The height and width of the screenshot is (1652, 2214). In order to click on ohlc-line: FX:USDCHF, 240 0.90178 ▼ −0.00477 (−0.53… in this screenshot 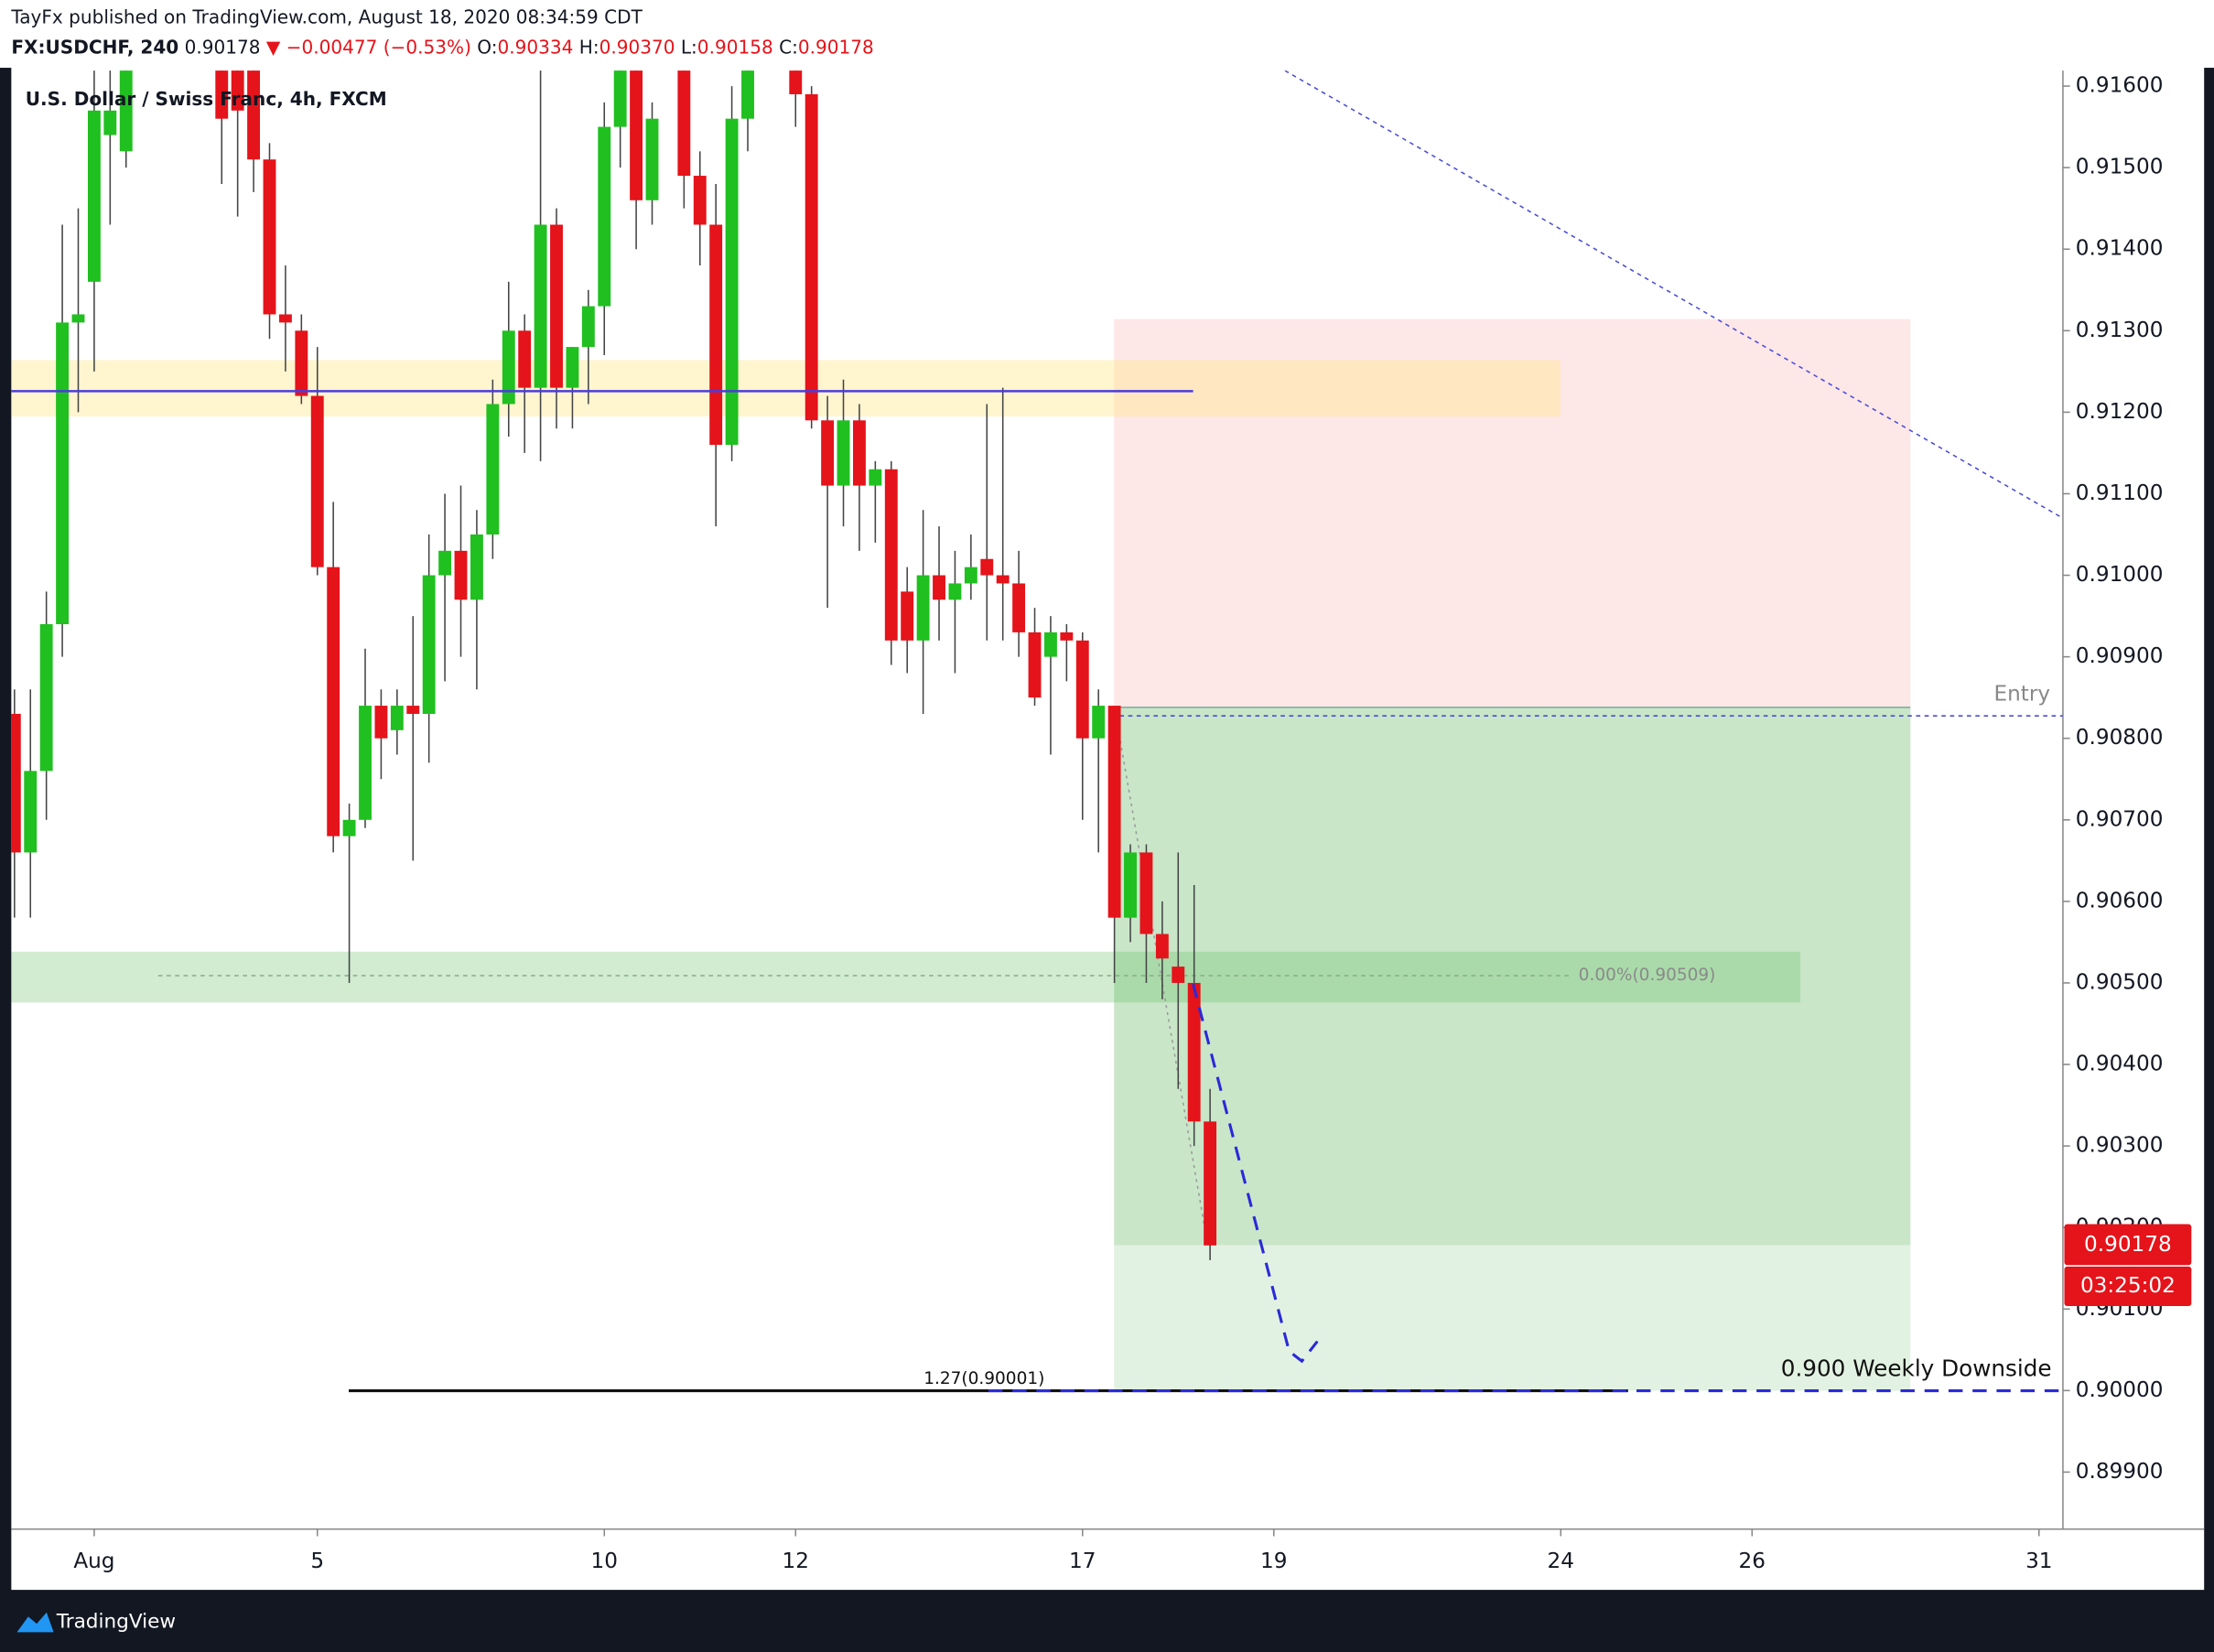, I will do `click(442, 47)`.